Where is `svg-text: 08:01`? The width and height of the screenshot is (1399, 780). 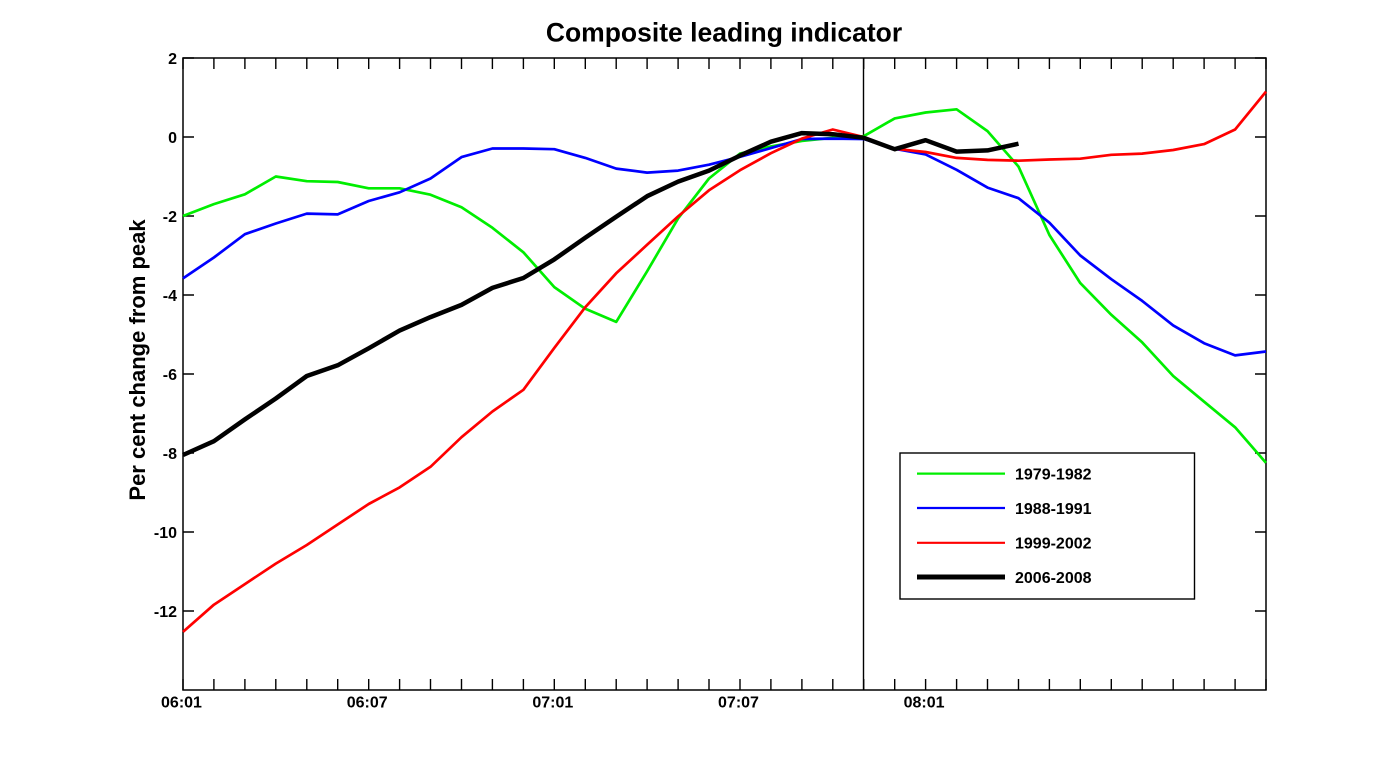
svg-text: 08:01 is located at coordinates (924, 703).